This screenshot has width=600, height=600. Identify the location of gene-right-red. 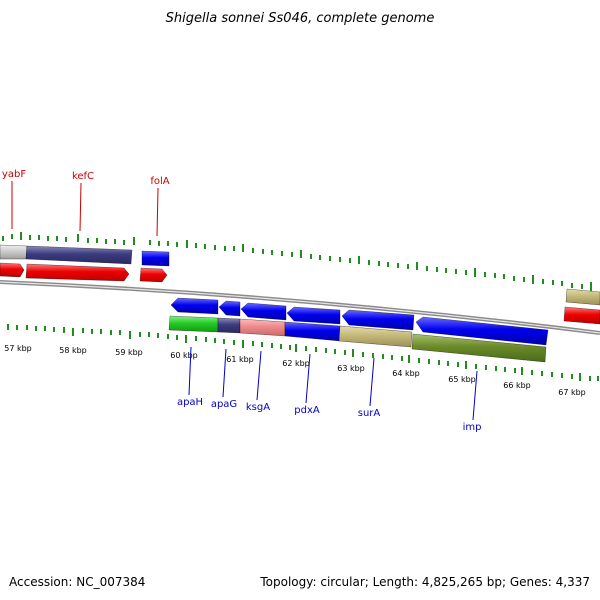
(581, 315).